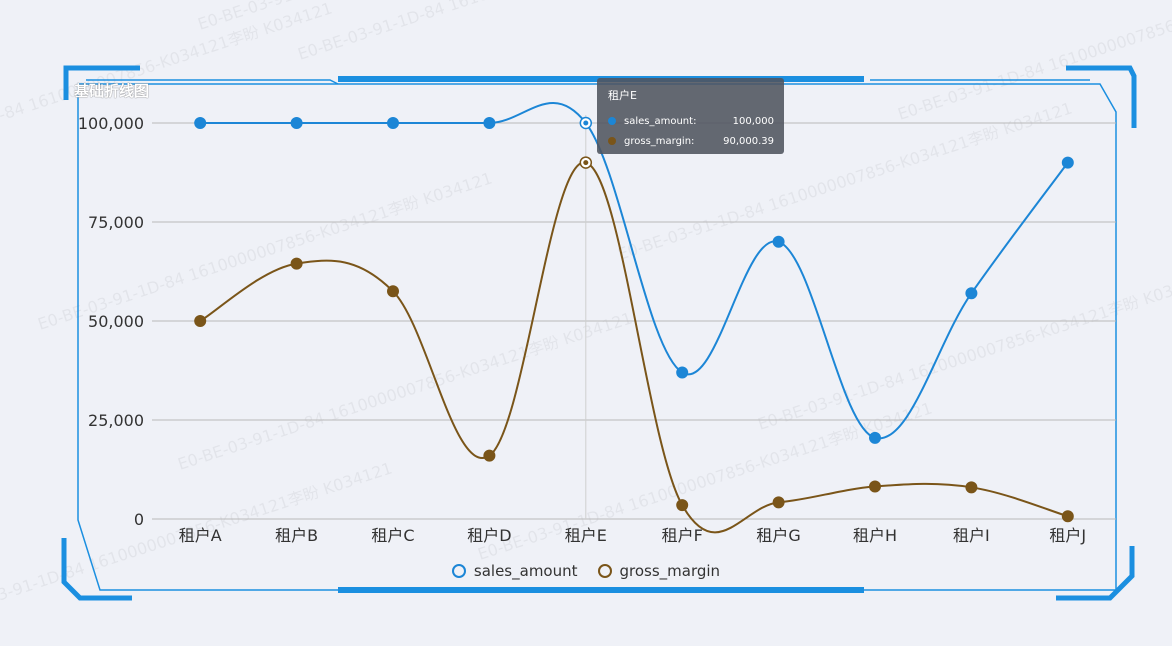 The width and height of the screenshot is (1172, 646). Describe the element at coordinates (116, 420) in the screenshot. I see `y-tick-label: 25,000` at that location.